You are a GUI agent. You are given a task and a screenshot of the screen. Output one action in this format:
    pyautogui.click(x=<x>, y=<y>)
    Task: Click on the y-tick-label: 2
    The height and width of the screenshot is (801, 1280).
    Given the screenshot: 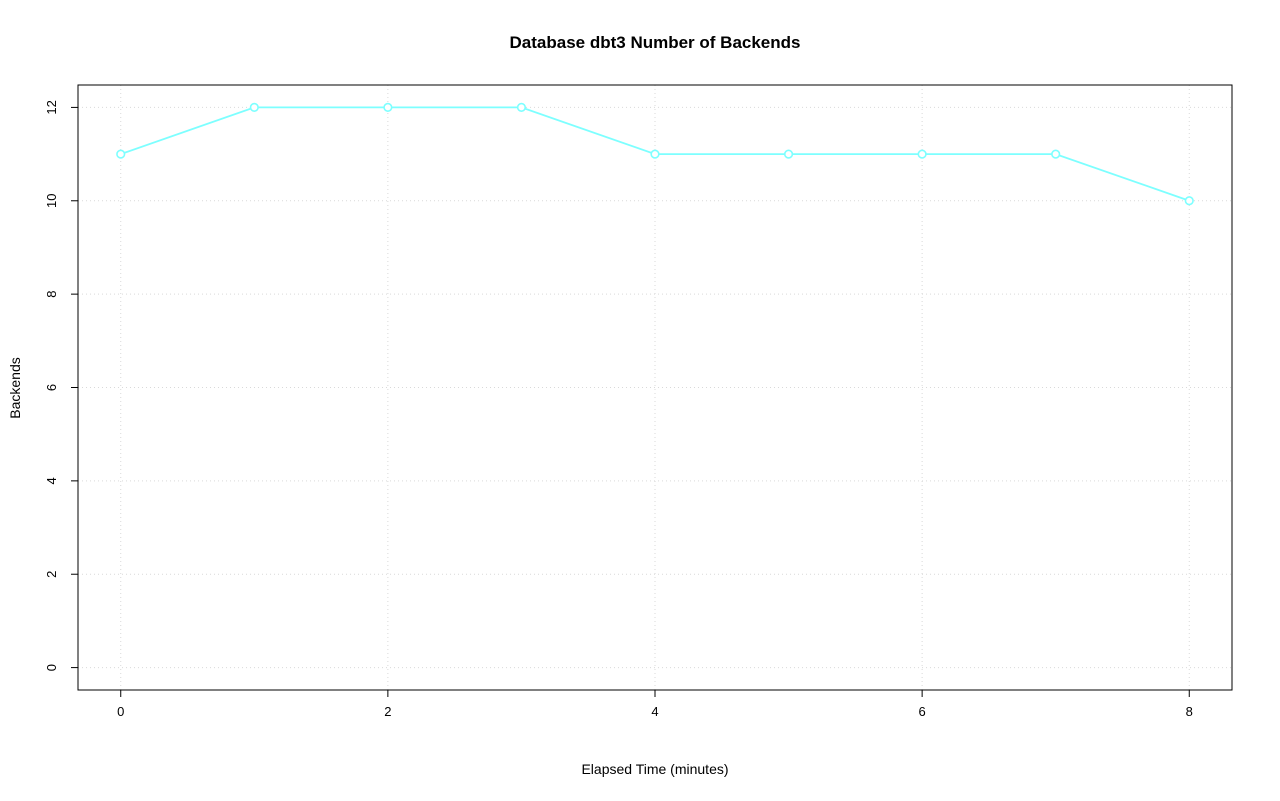 What is the action you would take?
    pyautogui.click(x=51, y=574)
    